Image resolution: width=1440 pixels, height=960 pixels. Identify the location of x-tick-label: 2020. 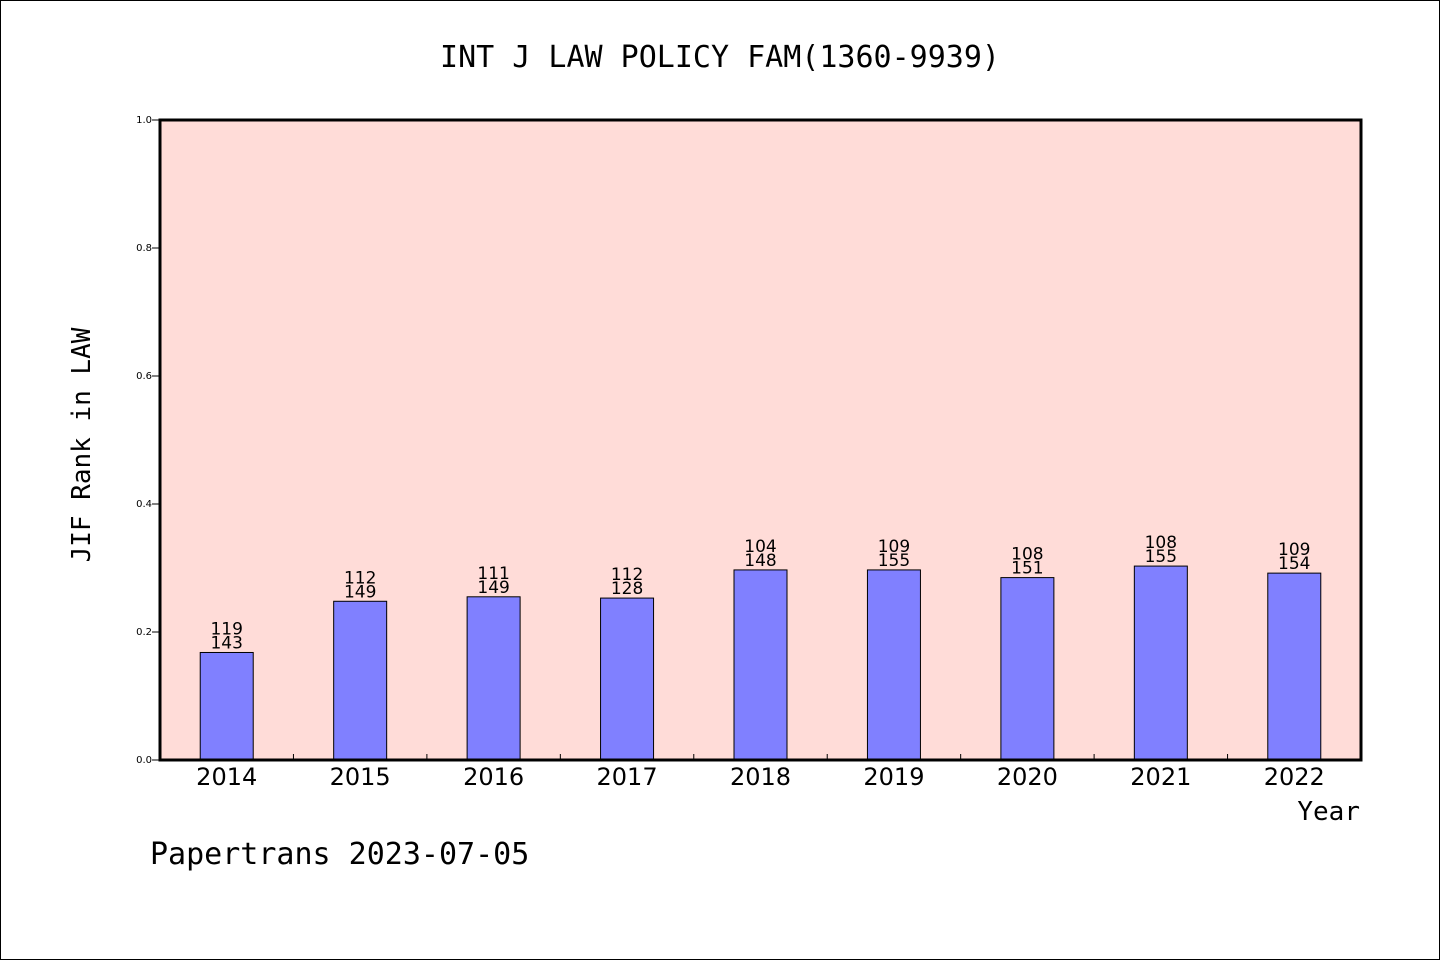
(1027, 777).